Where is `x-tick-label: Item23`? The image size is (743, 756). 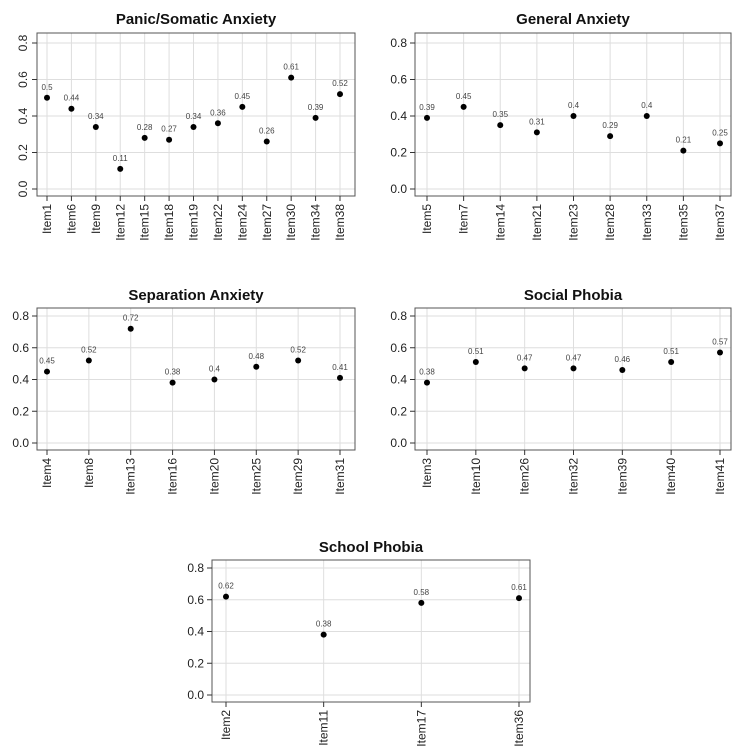
x-tick-label: Item23 is located at coordinates (574, 222).